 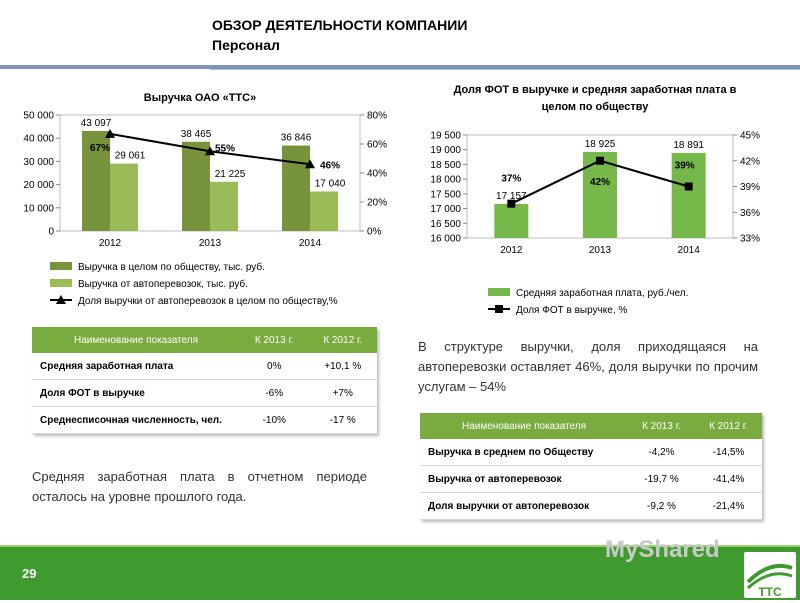 What do you see at coordinates (296, 138) in the screenshot?
I see `bar-data-label: 36 846` at bounding box center [296, 138].